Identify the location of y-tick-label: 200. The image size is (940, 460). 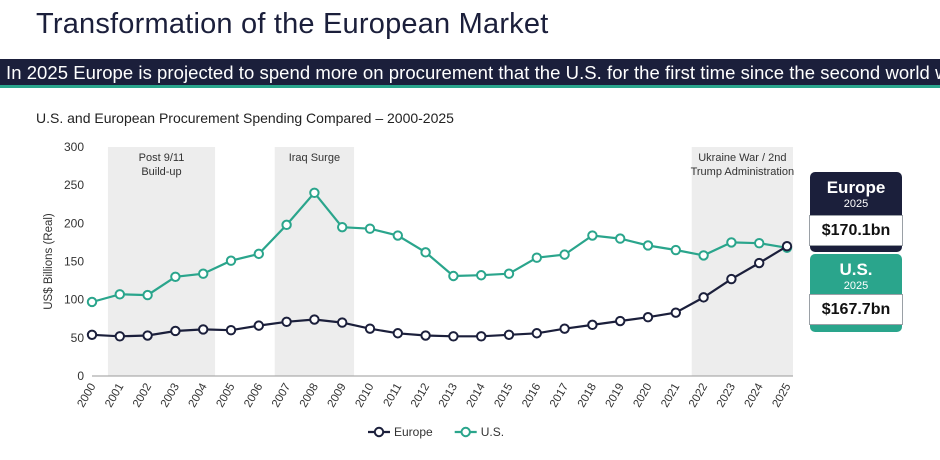
(74, 223).